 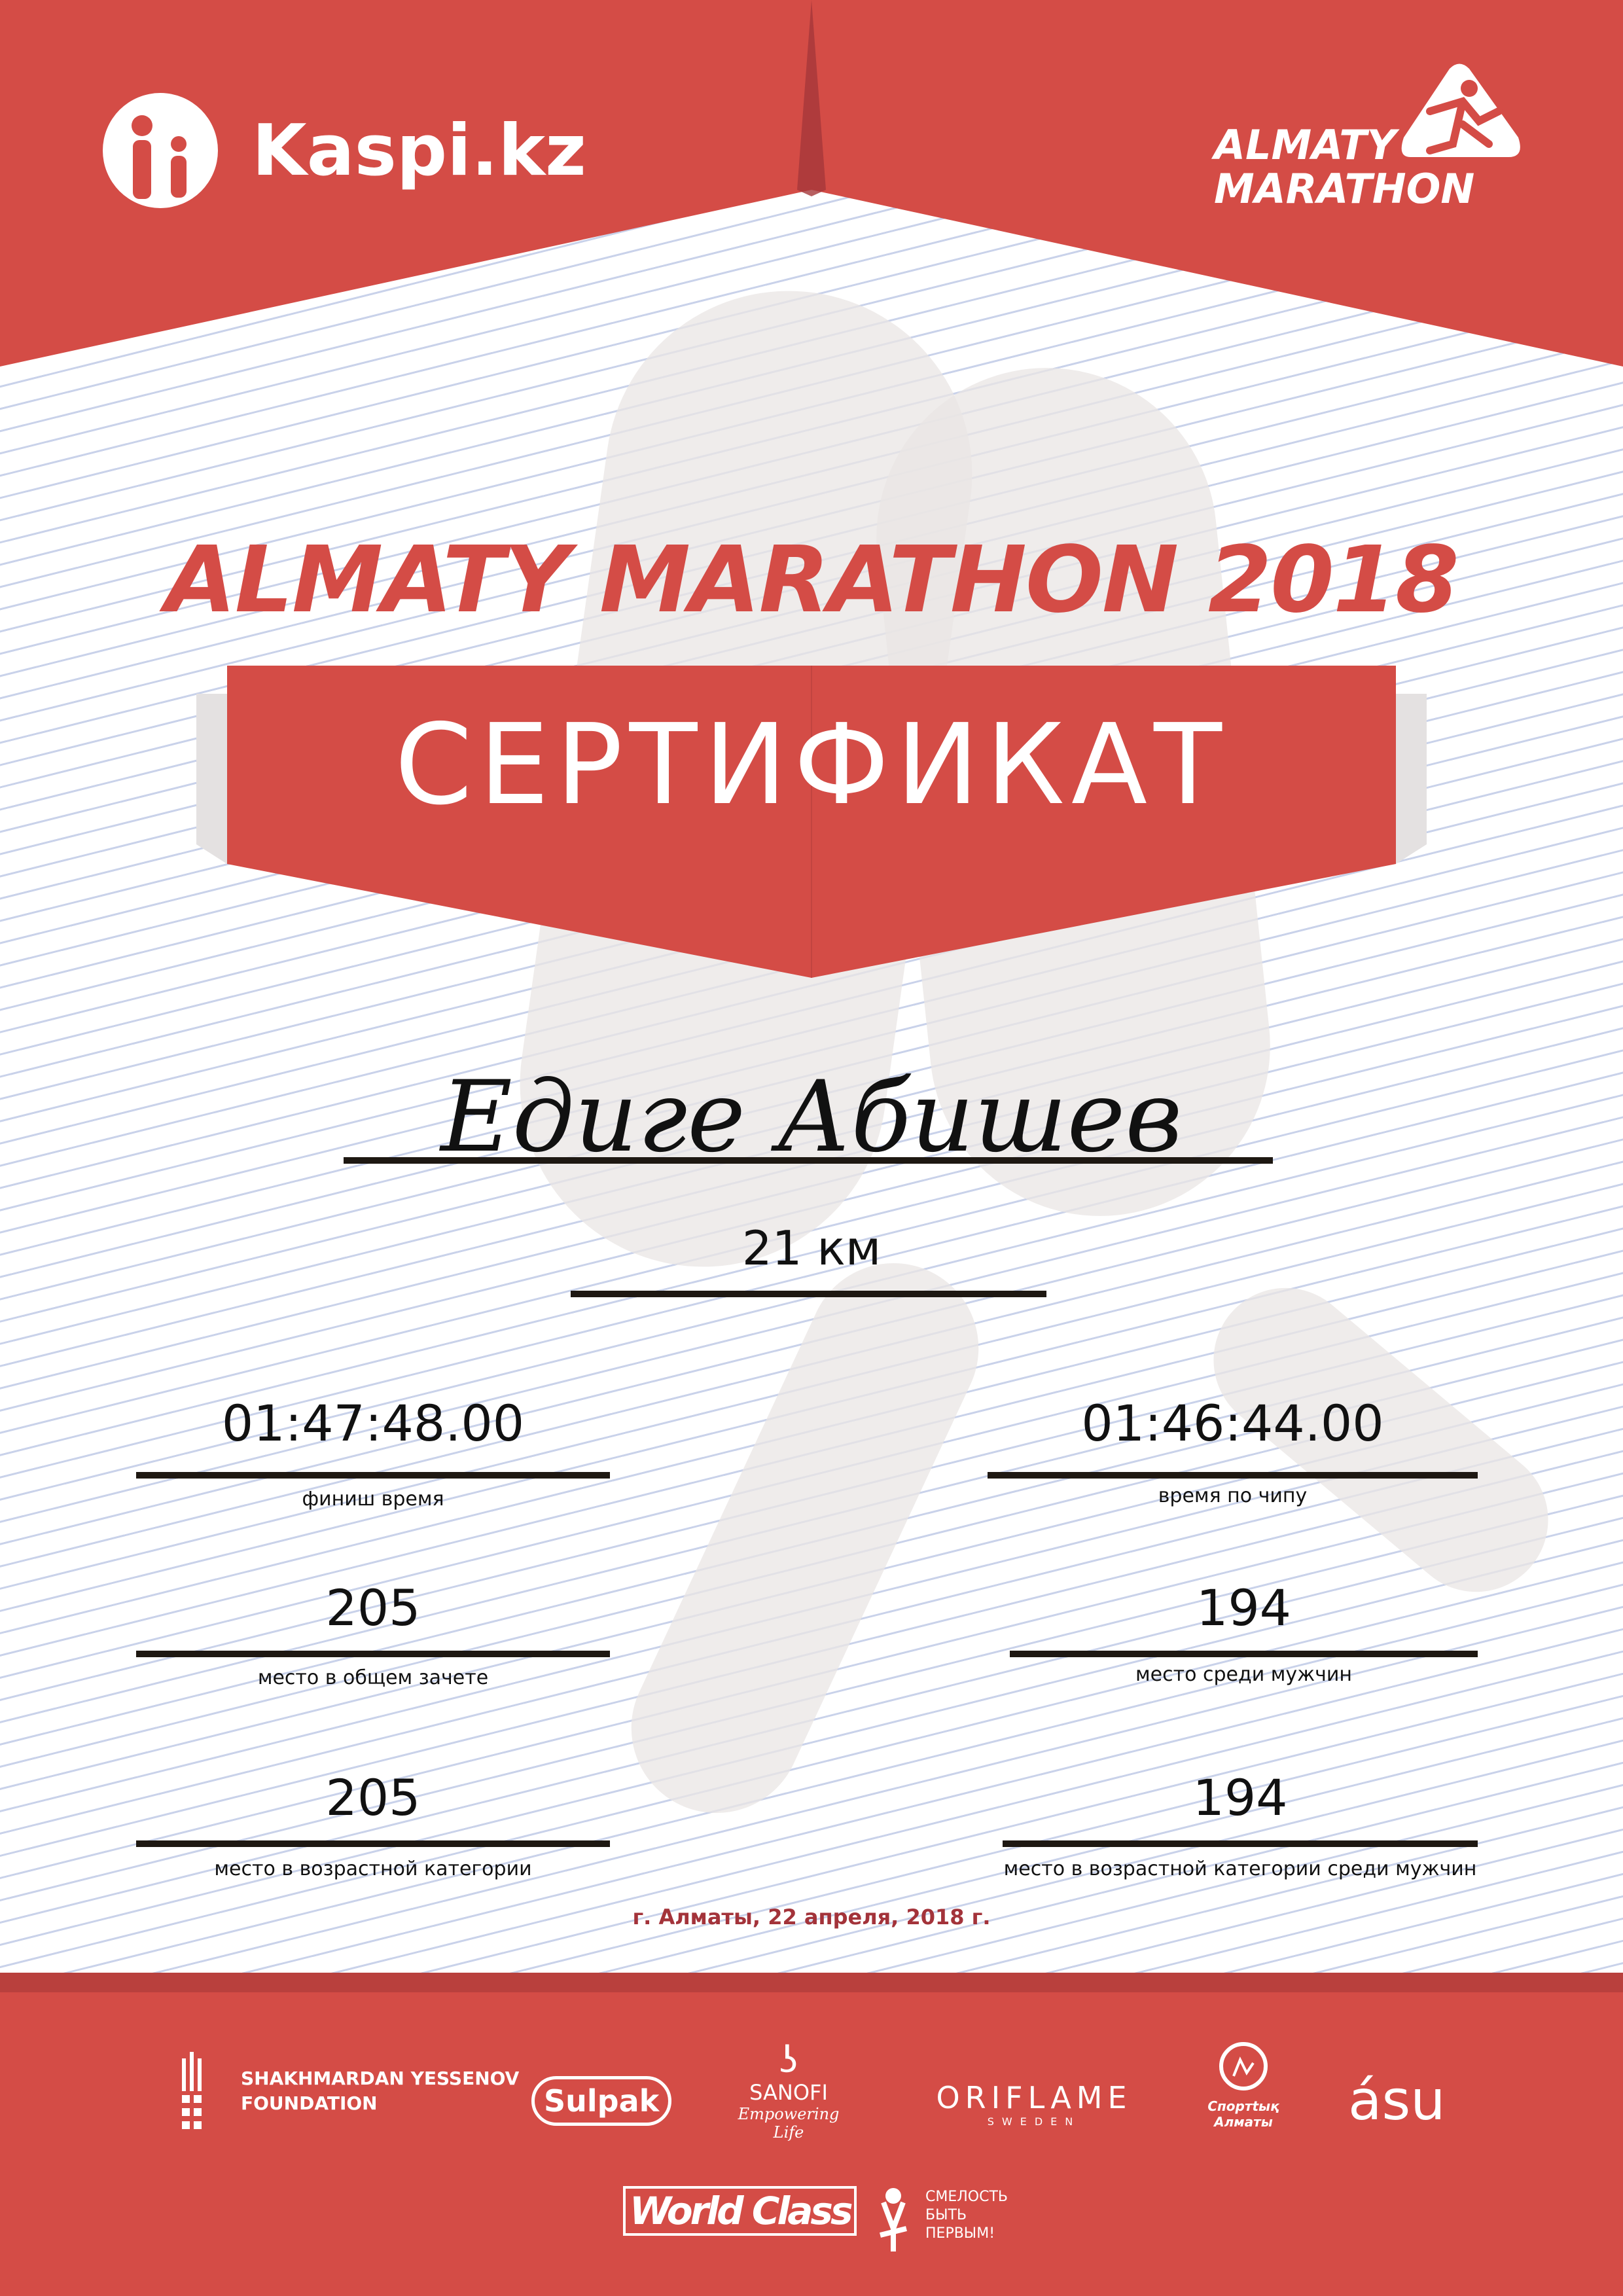 What do you see at coordinates (373, 1868) in the screenshot?
I see `age-category-place-label: место в возрастной категории` at bounding box center [373, 1868].